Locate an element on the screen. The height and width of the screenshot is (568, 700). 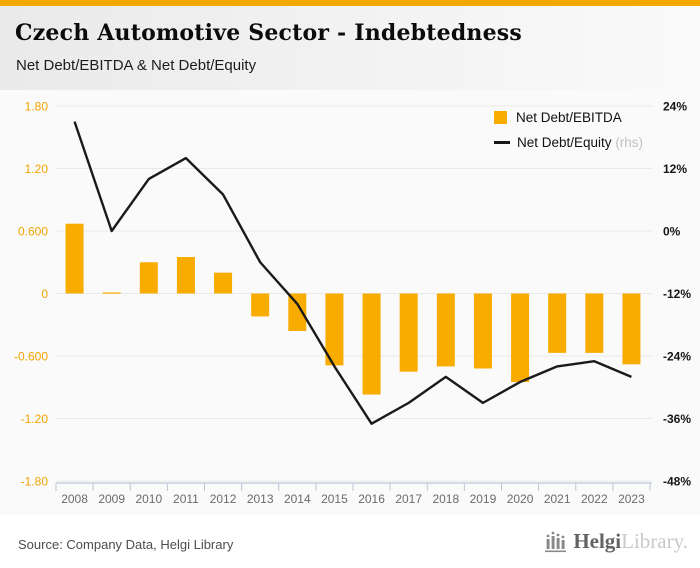
svg-text: -12% is located at coordinates (677, 294).